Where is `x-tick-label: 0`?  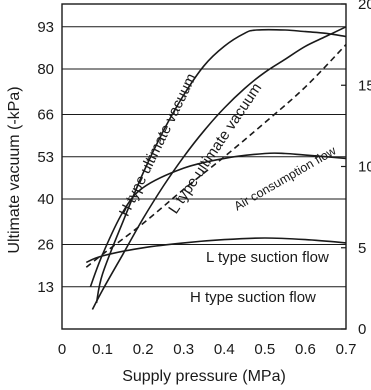 x-tick-label: 0 is located at coordinates (62, 349).